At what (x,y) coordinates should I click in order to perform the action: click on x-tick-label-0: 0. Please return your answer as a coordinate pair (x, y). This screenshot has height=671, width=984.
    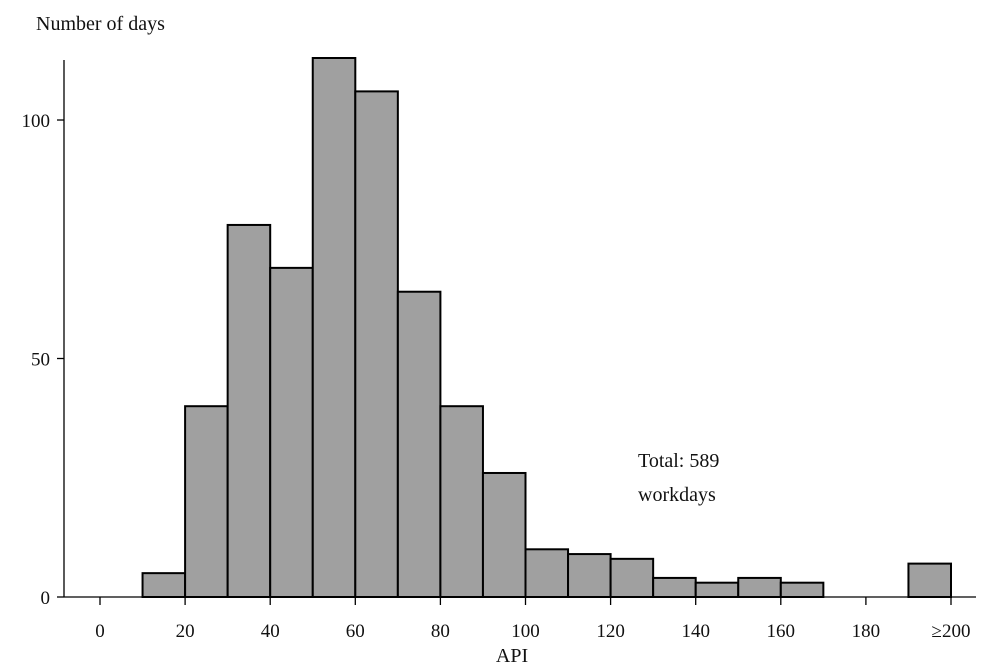
    Looking at the image, I should click on (100, 631).